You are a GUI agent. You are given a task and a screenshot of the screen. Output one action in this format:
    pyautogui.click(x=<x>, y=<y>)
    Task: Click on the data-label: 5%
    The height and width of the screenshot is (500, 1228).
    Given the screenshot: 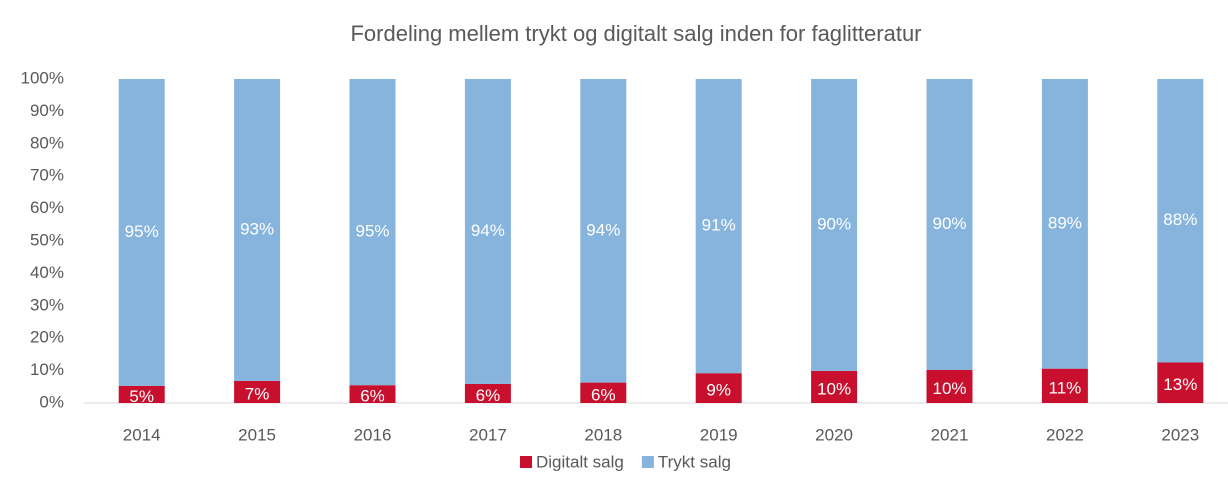 What is the action you would take?
    pyautogui.click(x=141, y=396)
    